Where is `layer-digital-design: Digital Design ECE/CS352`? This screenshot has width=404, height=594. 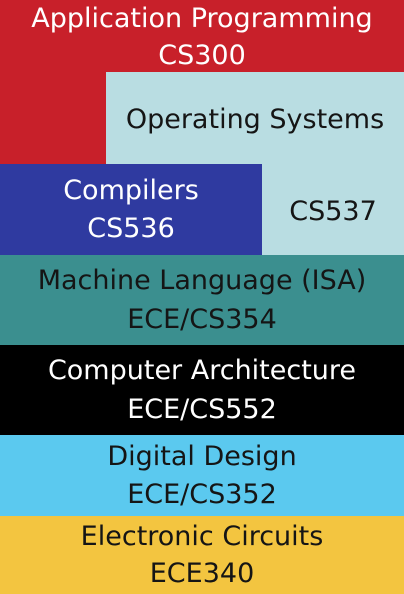 layer-digital-design: Digital Design ECE/CS352 is located at coordinates (202, 475).